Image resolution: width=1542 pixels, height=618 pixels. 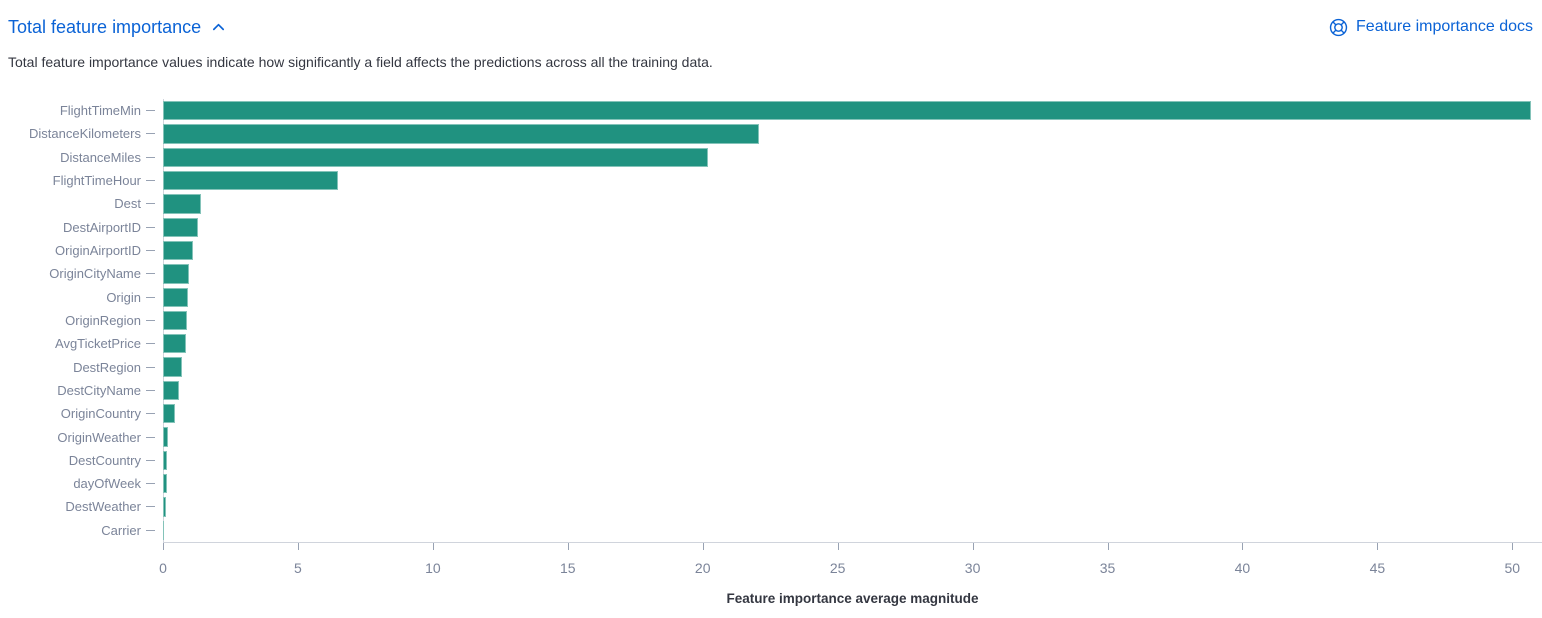 What do you see at coordinates (771, 180) in the screenshot?
I see `bar-row: FlightTimeHour` at bounding box center [771, 180].